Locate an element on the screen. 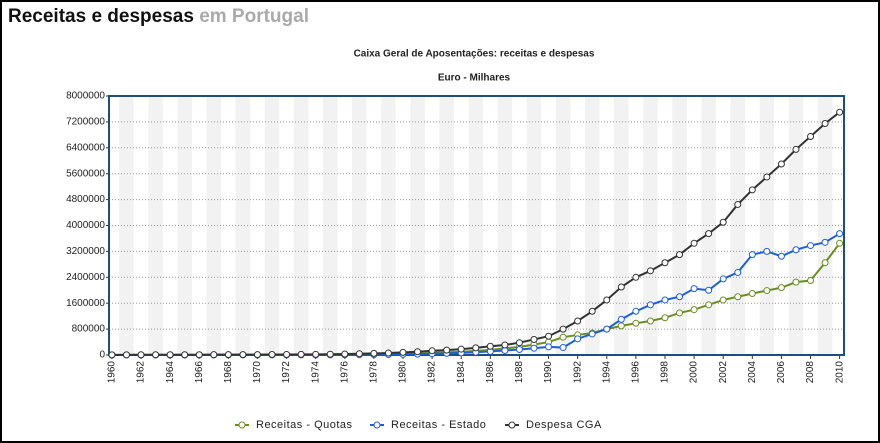 This screenshot has width=880, height=443. x-tick-label: 2002 is located at coordinates (723, 372).